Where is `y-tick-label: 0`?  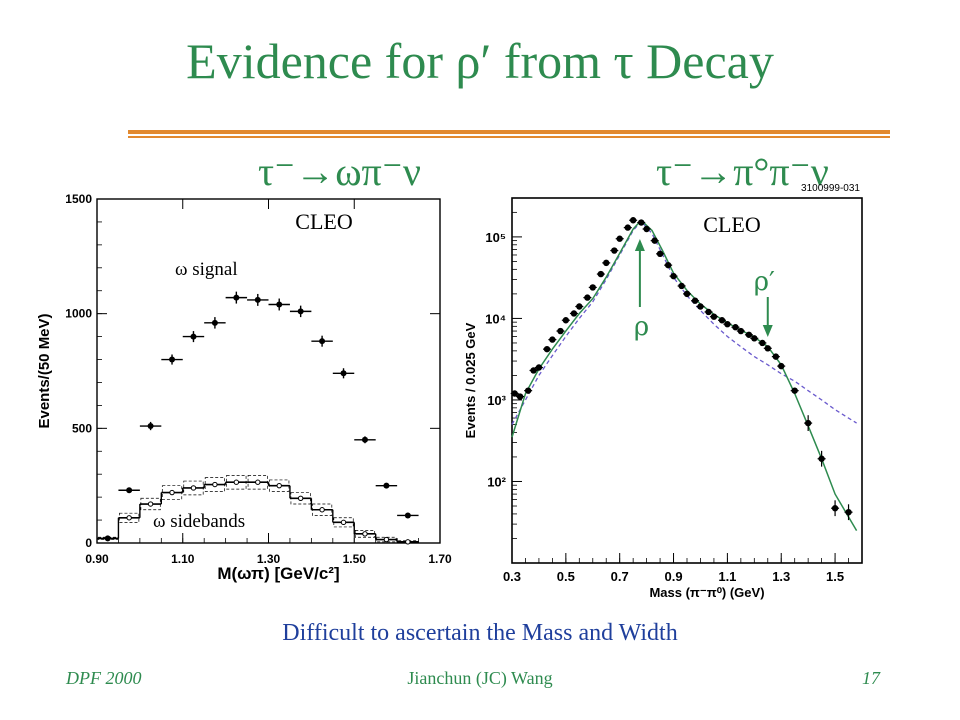 y-tick-label: 0 is located at coordinates (88, 543).